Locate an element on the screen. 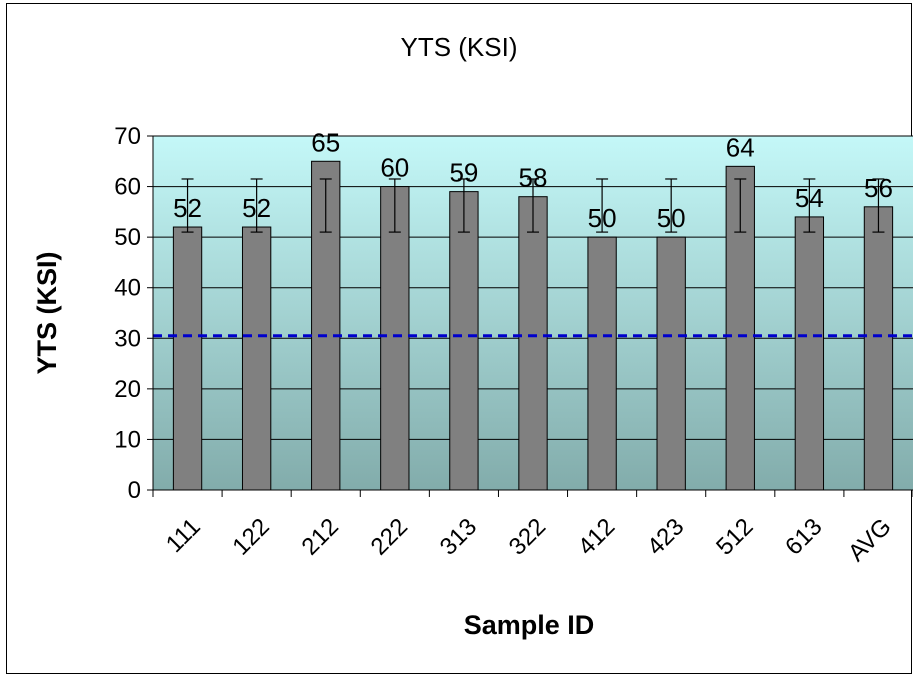 The height and width of the screenshot is (677, 915). x-tick-label: 222 is located at coordinates (389, 536).